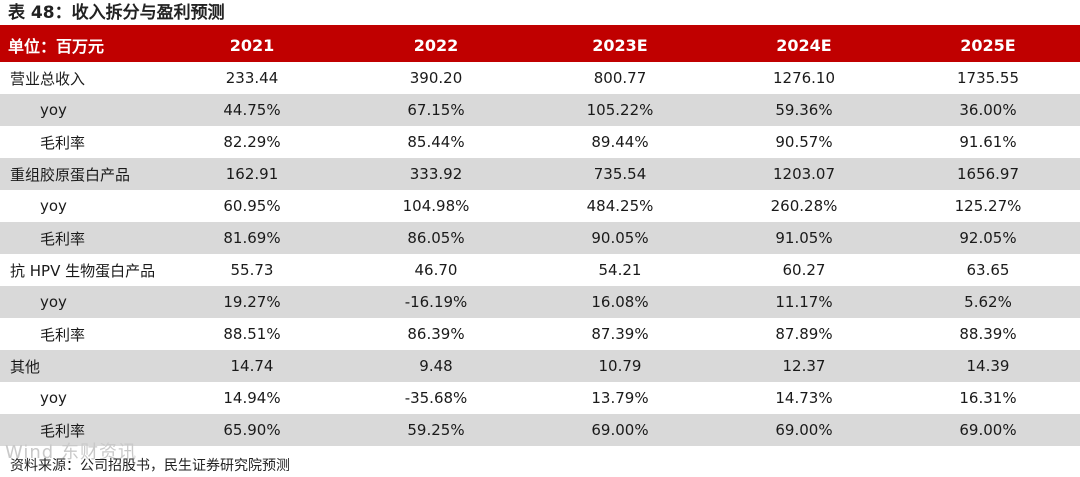 The height and width of the screenshot is (477, 1080). Describe the element at coordinates (436, 430) in the screenshot. I see `table-cell: 59.25%` at that location.